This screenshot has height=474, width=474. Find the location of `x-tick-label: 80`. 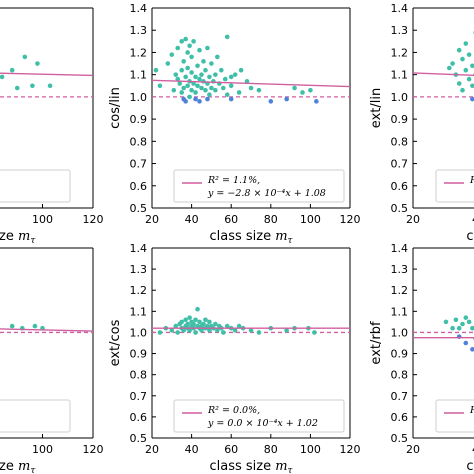

x-tick-label: 80 is located at coordinates (271, 449).